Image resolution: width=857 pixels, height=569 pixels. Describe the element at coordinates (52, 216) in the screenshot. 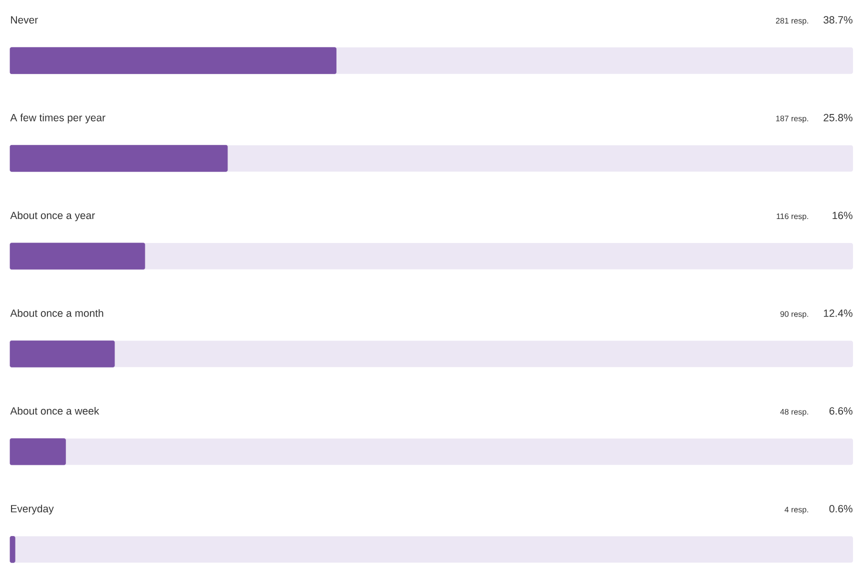

I see `y-tick-label: About once a year` at that location.